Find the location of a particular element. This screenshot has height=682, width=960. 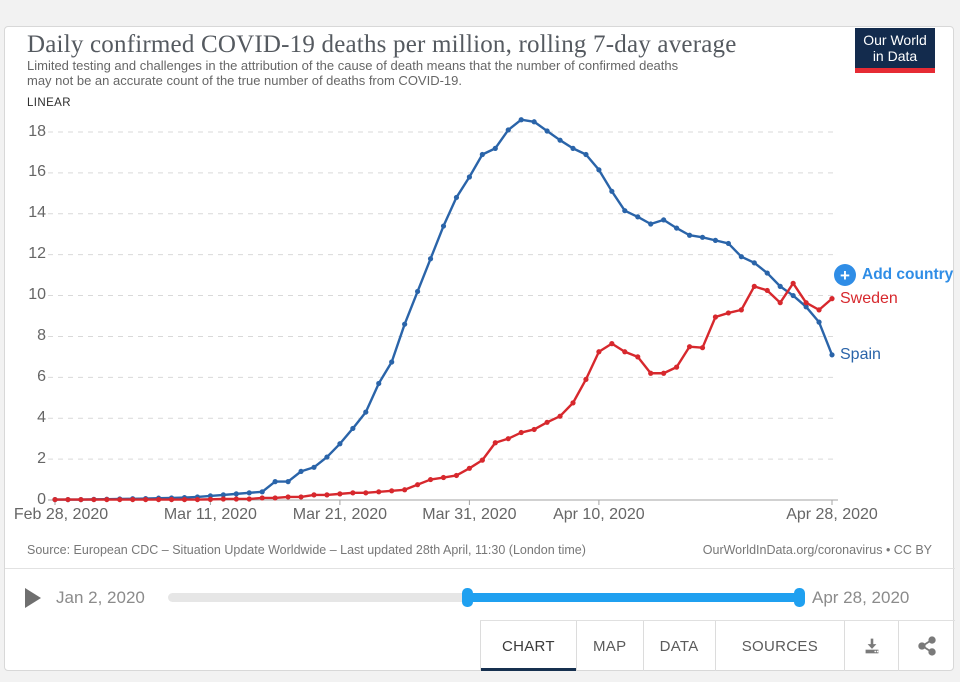

timeline-start-date: Jan 2, 2020 is located at coordinates (100, 597).